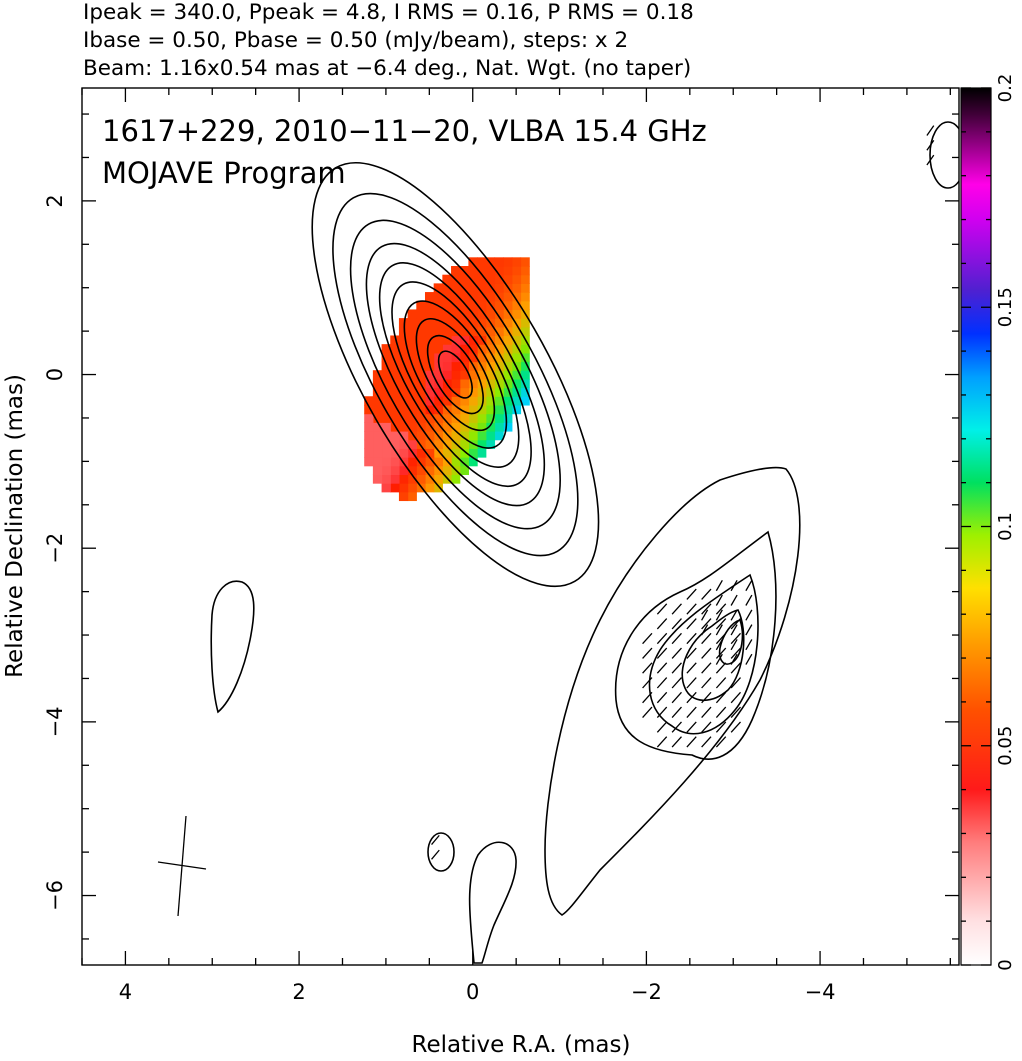 The image size is (1022, 1061). What do you see at coordinates (472, 992) in the screenshot?
I see `x-tick-label: 0` at bounding box center [472, 992].